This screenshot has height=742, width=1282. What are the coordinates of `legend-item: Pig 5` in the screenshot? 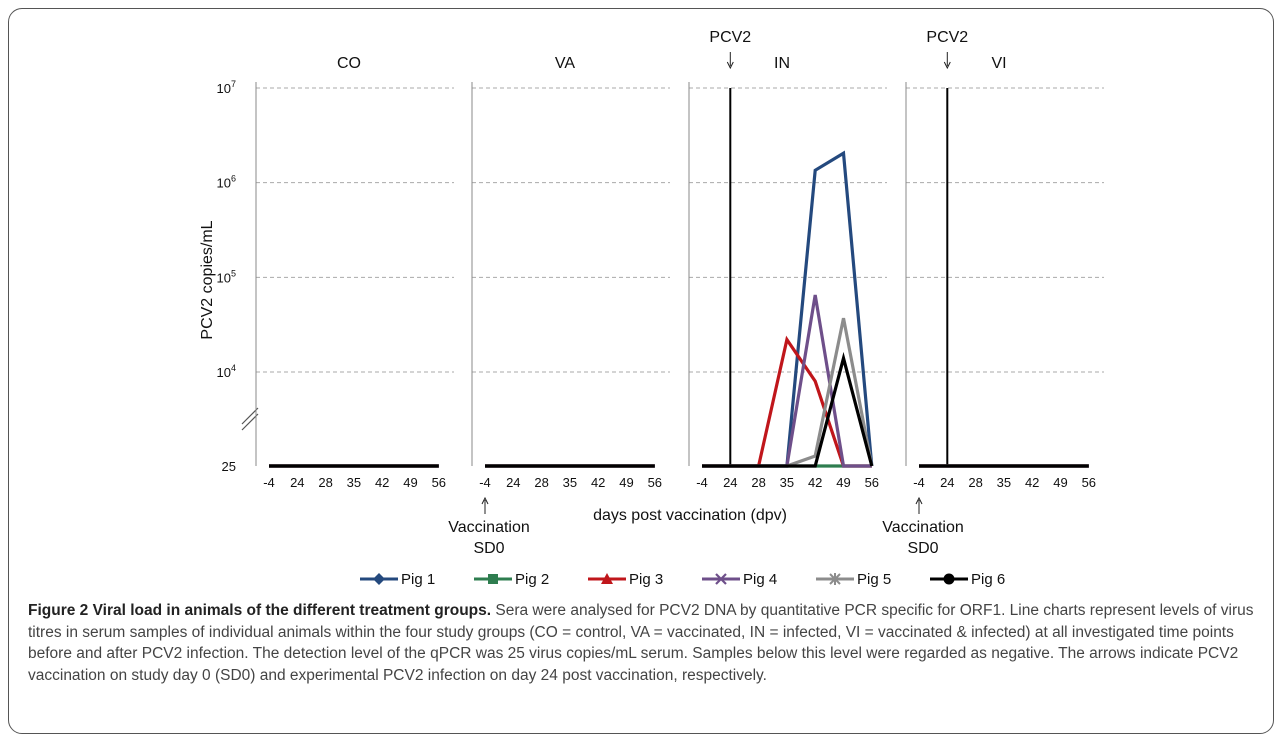 It's located at (853, 579).